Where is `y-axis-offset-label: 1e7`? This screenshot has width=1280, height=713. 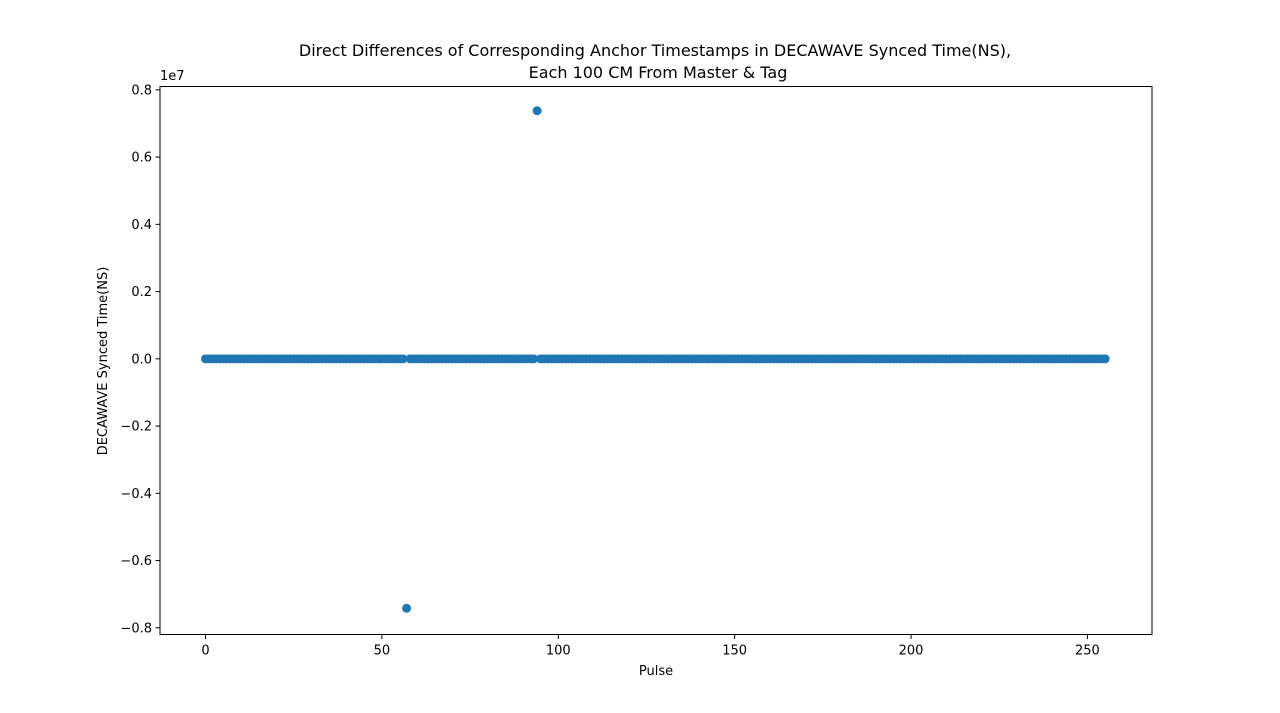 y-axis-offset-label: 1e7 is located at coordinates (172, 76).